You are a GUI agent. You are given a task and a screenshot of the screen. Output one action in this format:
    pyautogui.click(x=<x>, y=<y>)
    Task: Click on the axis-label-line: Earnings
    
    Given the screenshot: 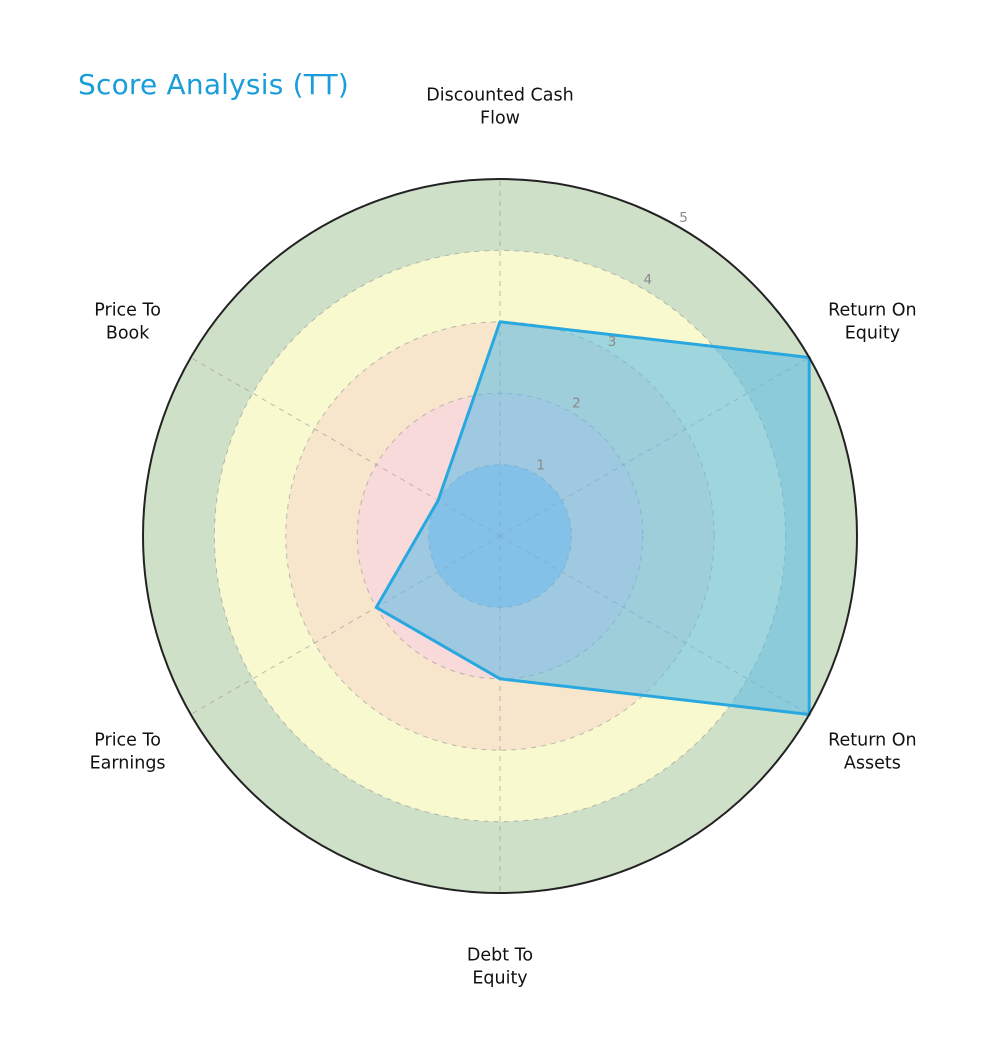 What is the action you would take?
    pyautogui.click(x=128, y=764)
    